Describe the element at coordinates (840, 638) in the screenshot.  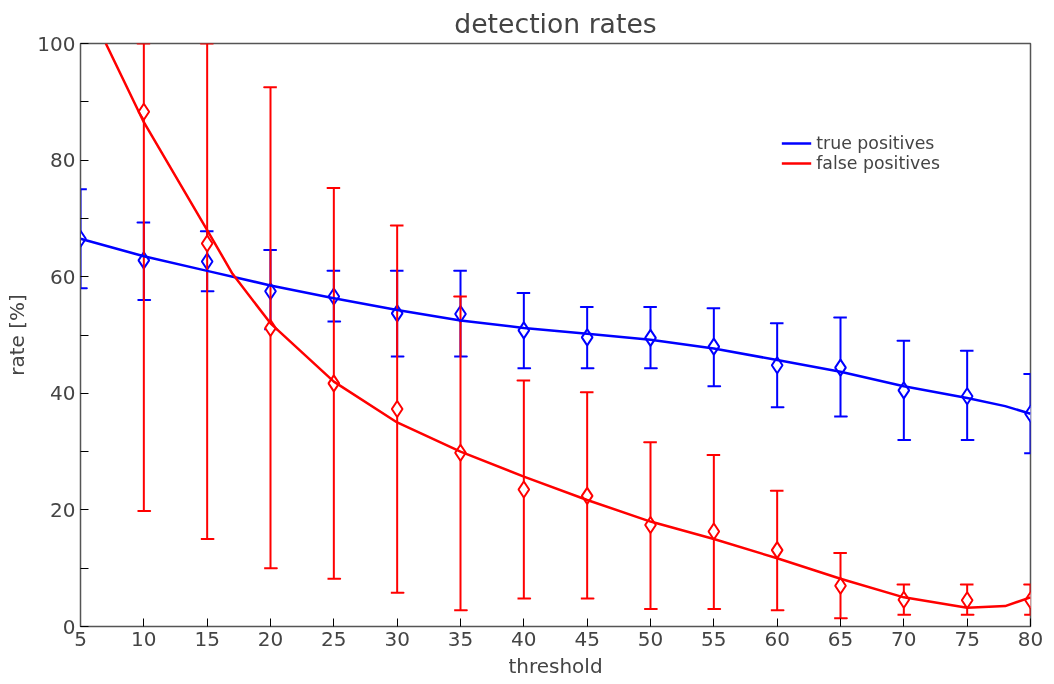
I see `x-tick-label: 65` at that location.